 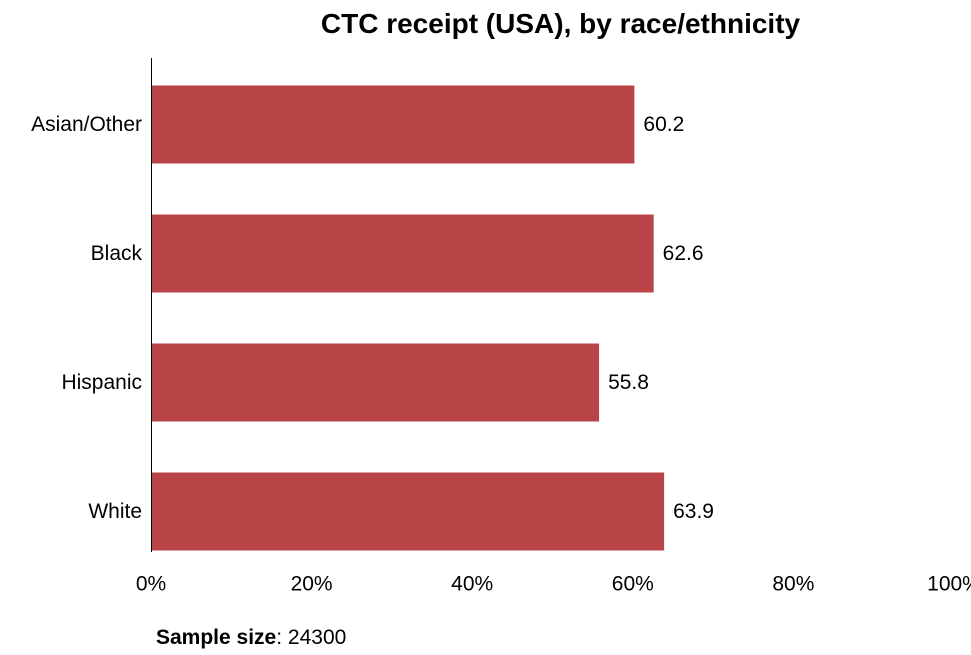 What do you see at coordinates (633, 584) in the screenshot?
I see `x-tick-label: 60%` at bounding box center [633, 584].